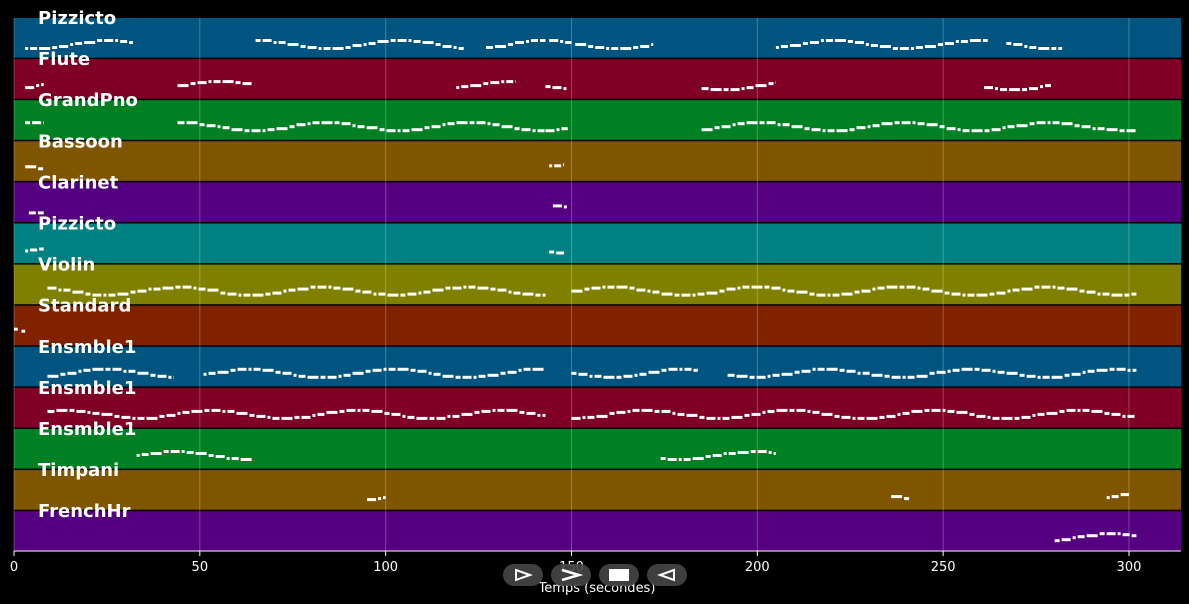 The height and width of the screenshot is (604, 1189). Describe the element at coordinates (619, 575) in the screenshot. I see `stop-button` at that location.